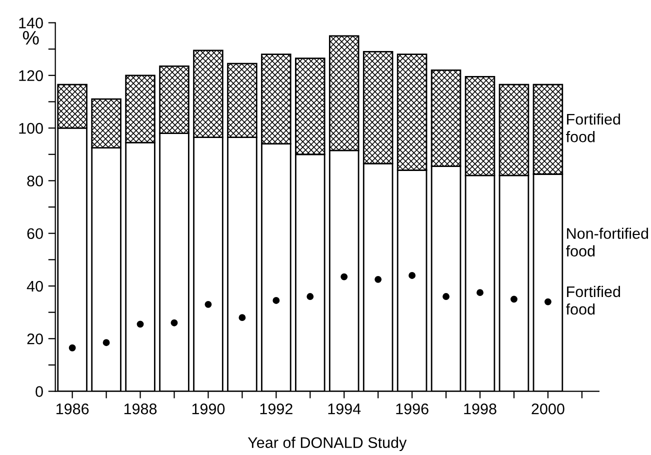 This screenshot has height=455, width=651. I want to click on y-tick-label: 40, so click(34, 286).